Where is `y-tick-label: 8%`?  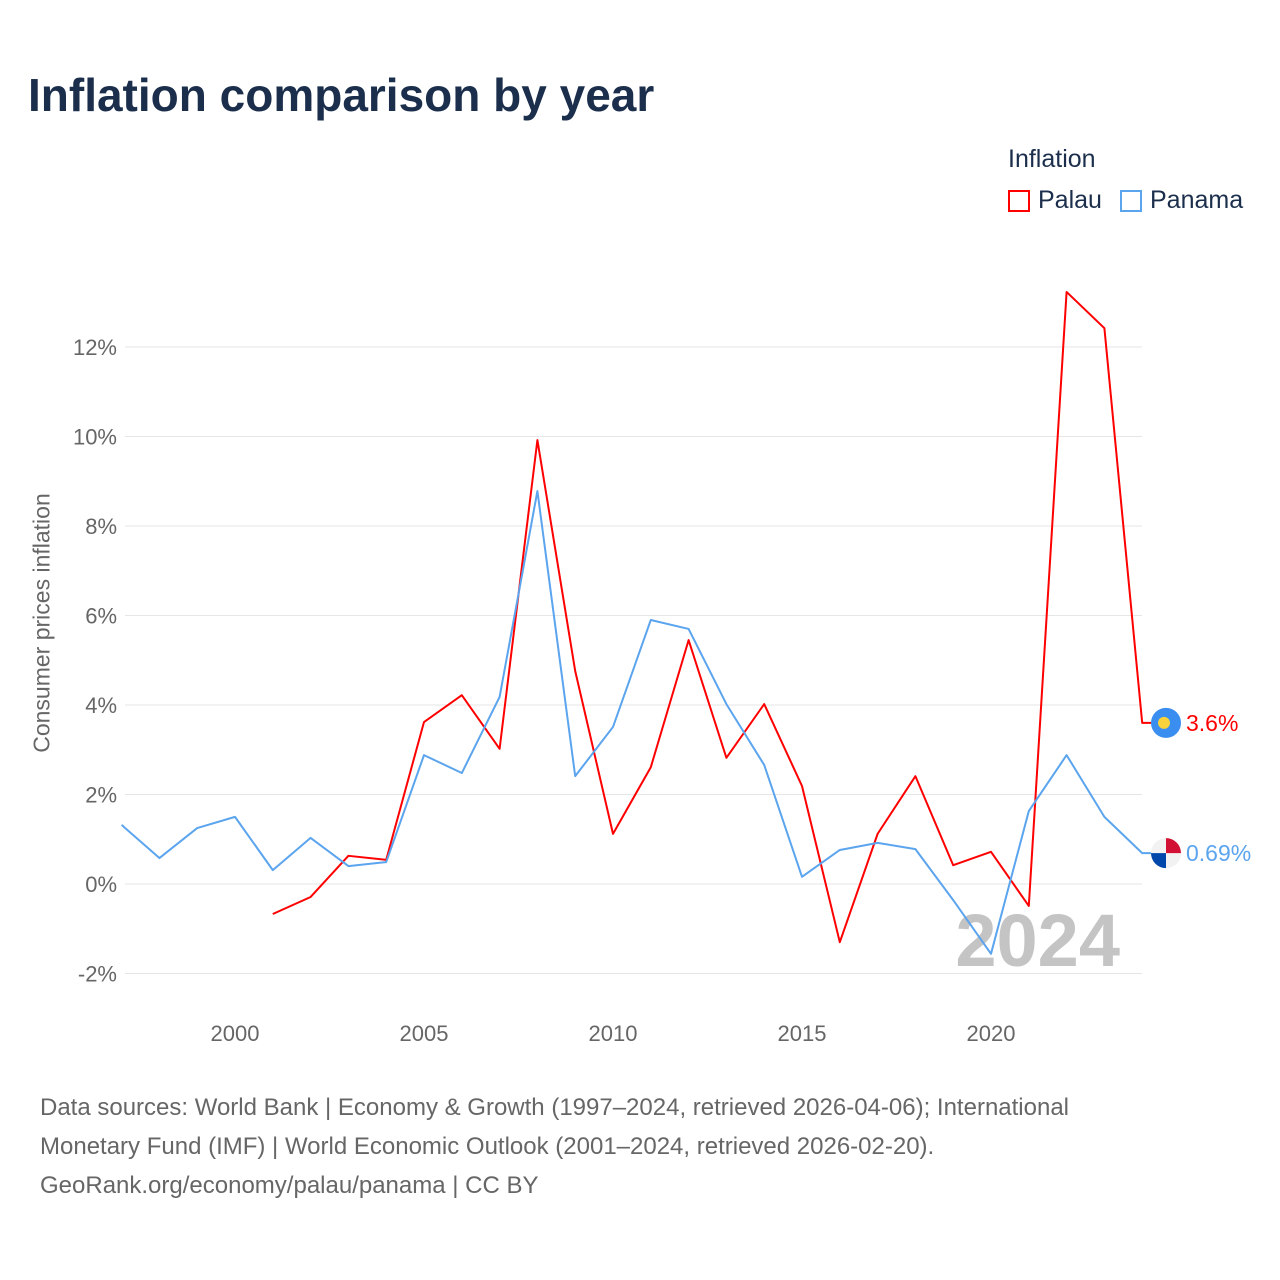
y-tick-label: 8% is located at coordinates (101, 526).